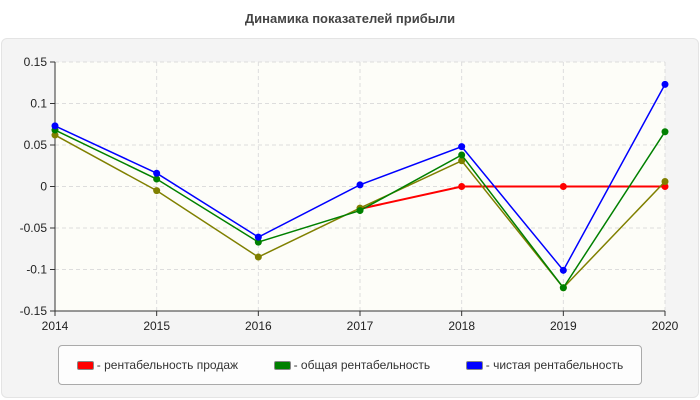  Describe the element at coordinates (258, 326) in the screenshot. I see `x-tick-label: 2016` at that location.